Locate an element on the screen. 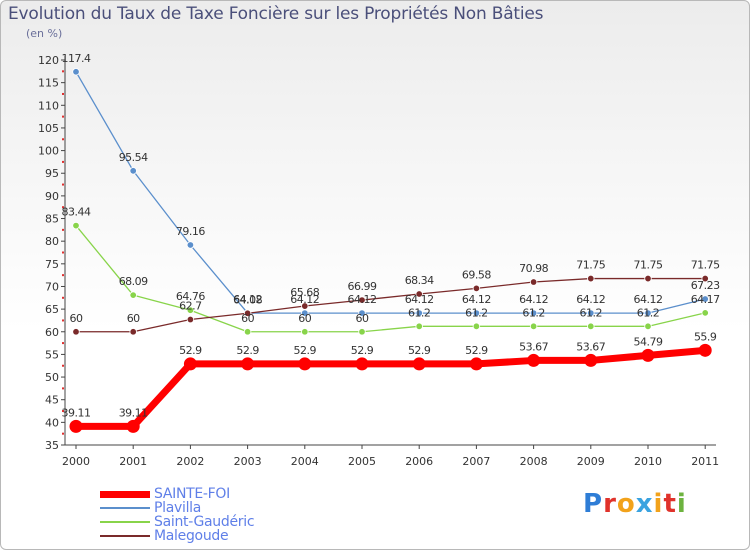 The image size is (750, 550). logo-letter: r is located at coordinates (610, 504).